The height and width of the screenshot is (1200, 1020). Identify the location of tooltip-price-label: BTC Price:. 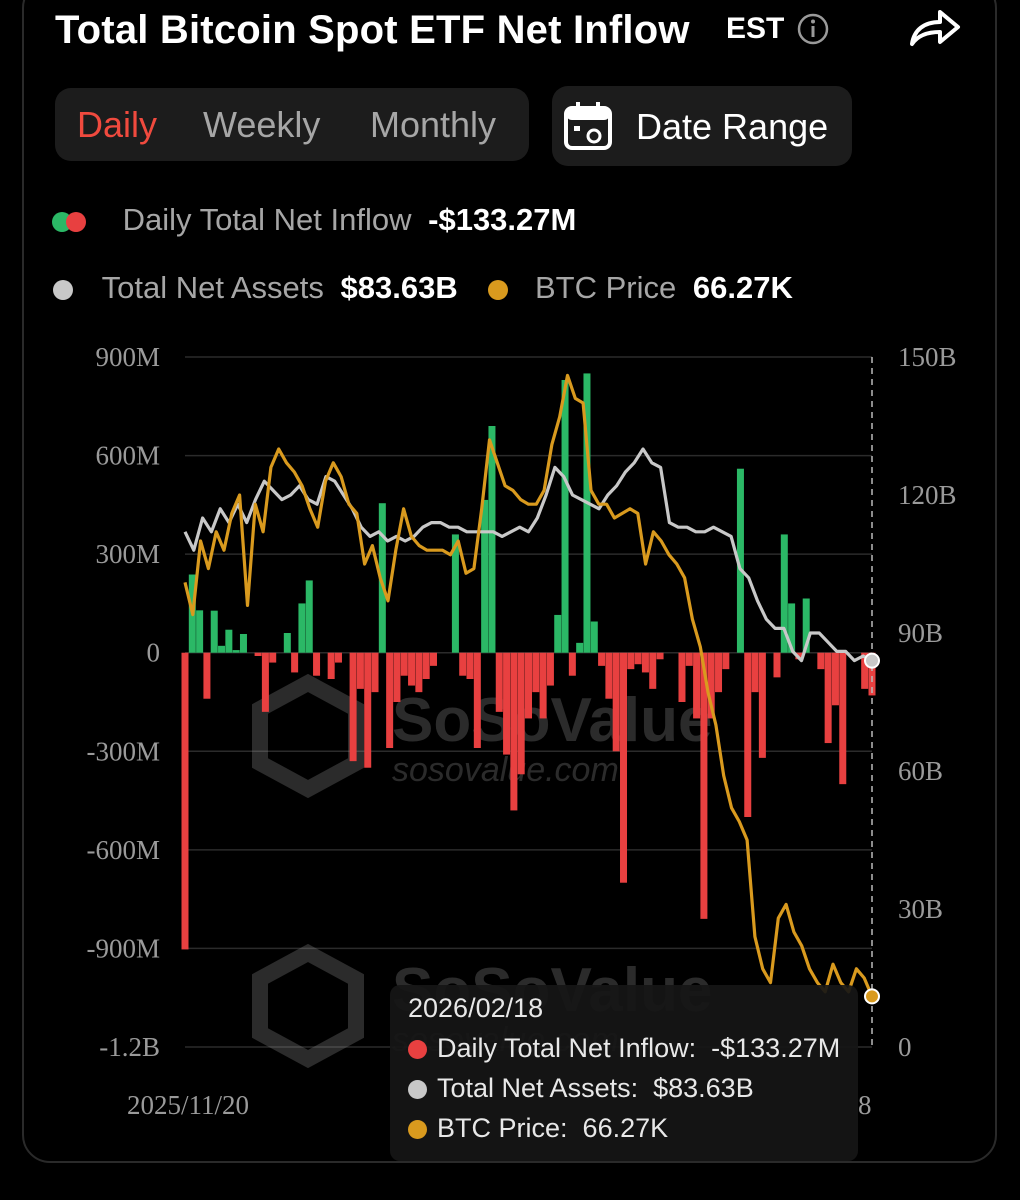
(502, 1128).